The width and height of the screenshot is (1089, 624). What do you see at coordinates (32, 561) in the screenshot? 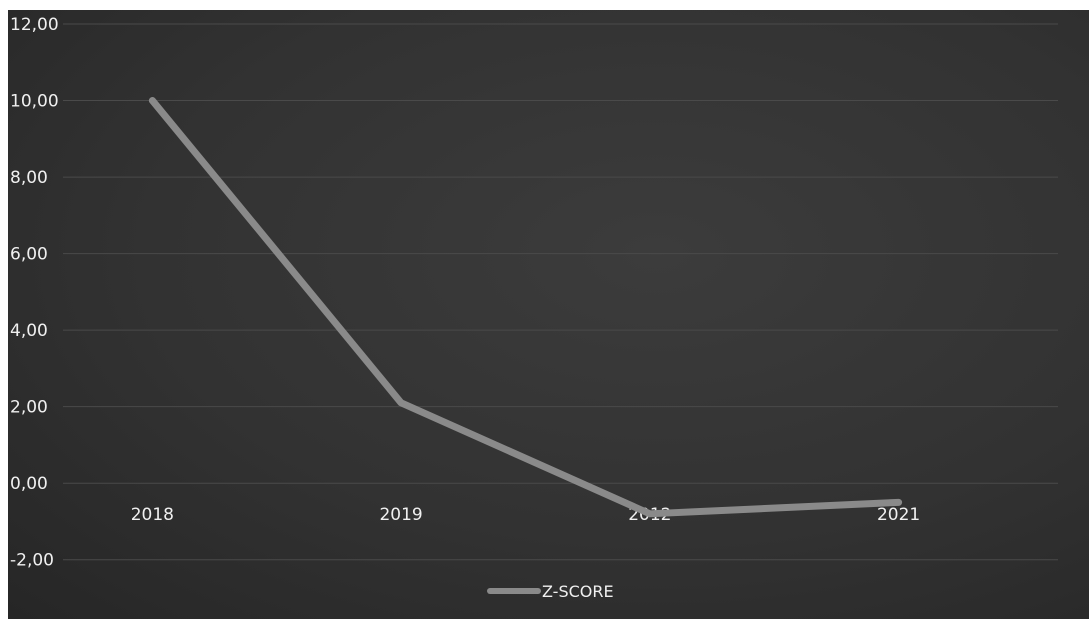
I see `y-tick-label: -2,00` at bounding box center [32, 561].